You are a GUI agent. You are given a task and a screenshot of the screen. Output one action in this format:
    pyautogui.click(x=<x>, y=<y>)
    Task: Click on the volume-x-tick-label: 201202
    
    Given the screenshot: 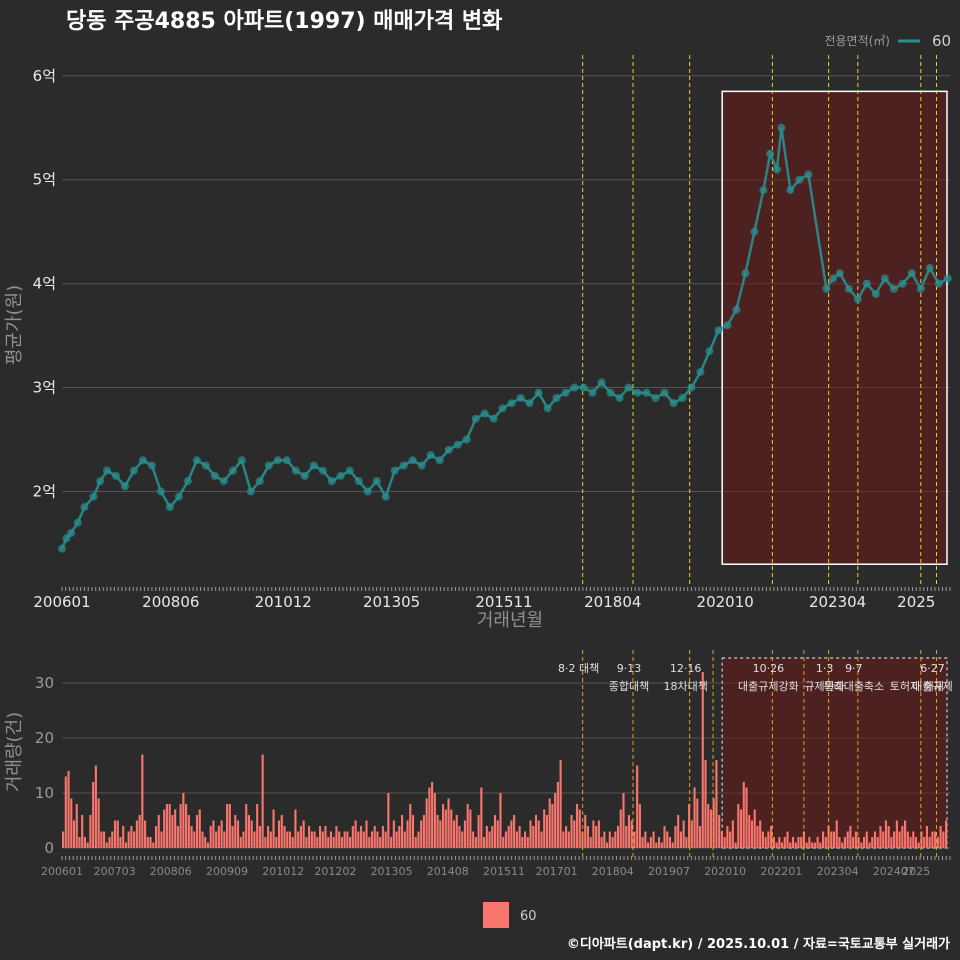 What is the action you would take?
    pyautogui.click(x=335, y=871)
    